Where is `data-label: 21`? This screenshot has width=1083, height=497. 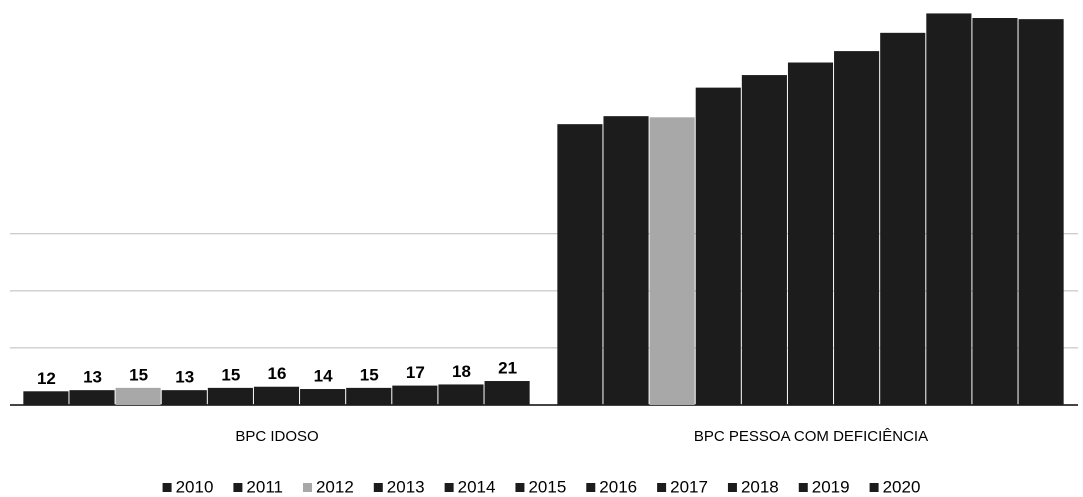
data-label: 21 is located at coordinates (507, 368).